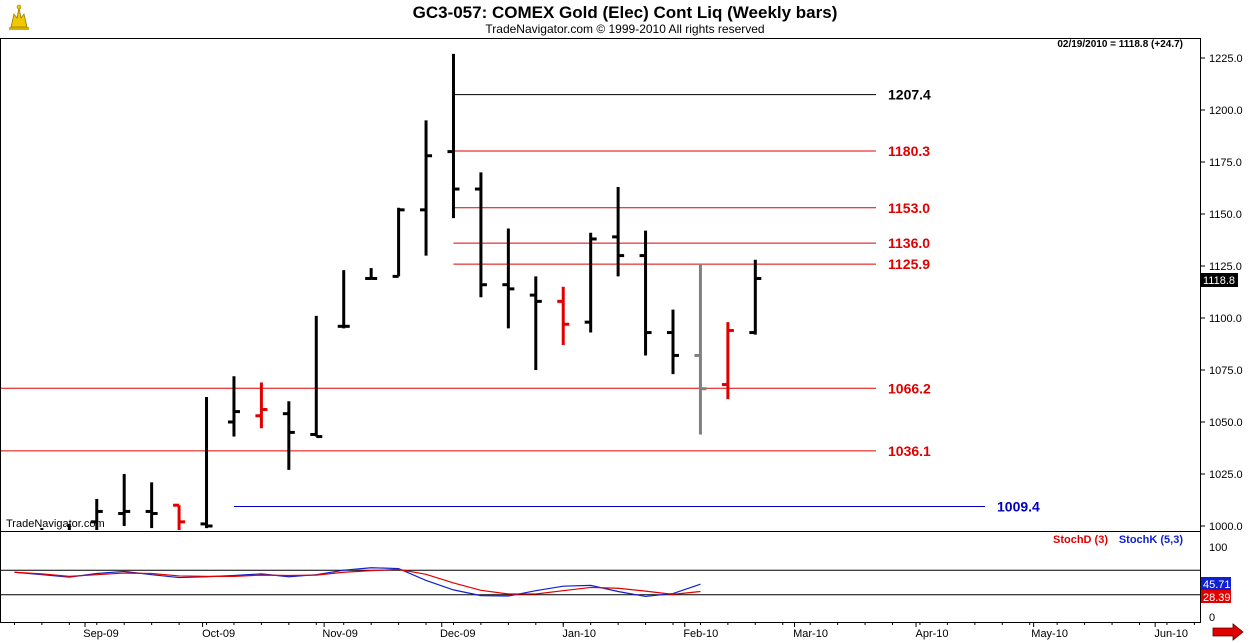 Image resolution: width=1250 pixels, height=643 pixels. I want to click on stochd-value: 28.39, so click(1217, 598).